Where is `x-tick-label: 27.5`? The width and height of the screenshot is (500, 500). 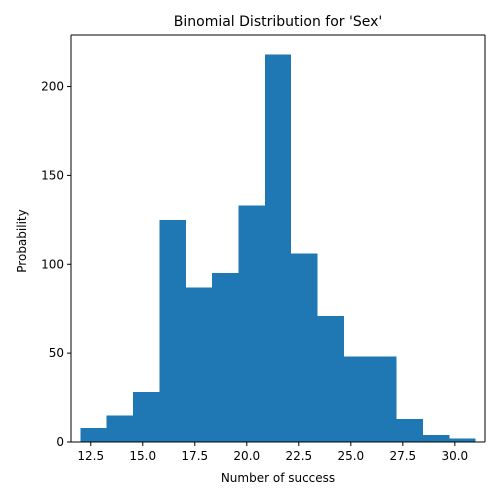 x-tick-label: 27.5 is located at coordinates (402, 456).